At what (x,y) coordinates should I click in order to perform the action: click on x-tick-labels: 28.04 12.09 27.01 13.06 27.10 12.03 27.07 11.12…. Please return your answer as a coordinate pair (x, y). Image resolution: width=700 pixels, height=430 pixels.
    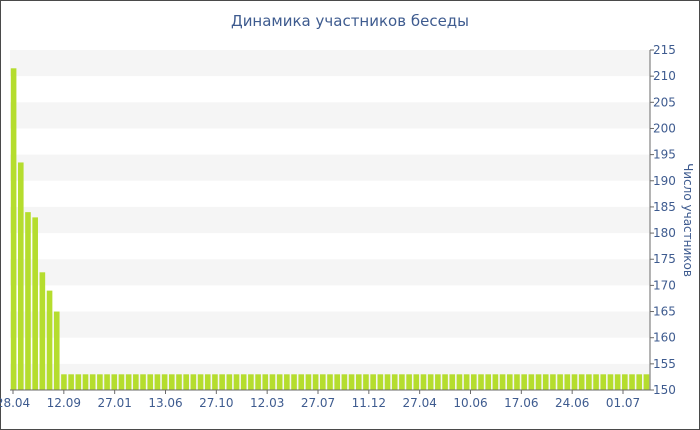
    Looking at the image, I should click on (320, 403).